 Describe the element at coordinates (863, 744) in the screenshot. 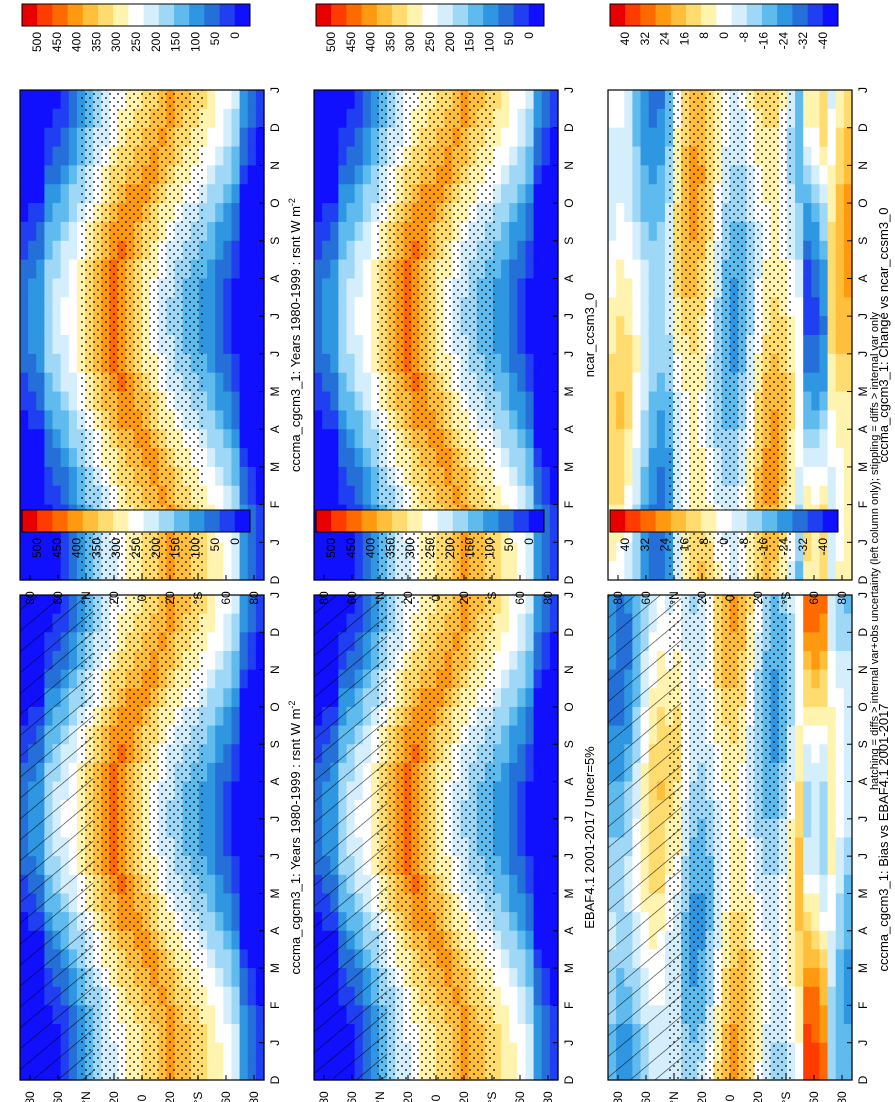

I see `x-tick-label: S` at that location.